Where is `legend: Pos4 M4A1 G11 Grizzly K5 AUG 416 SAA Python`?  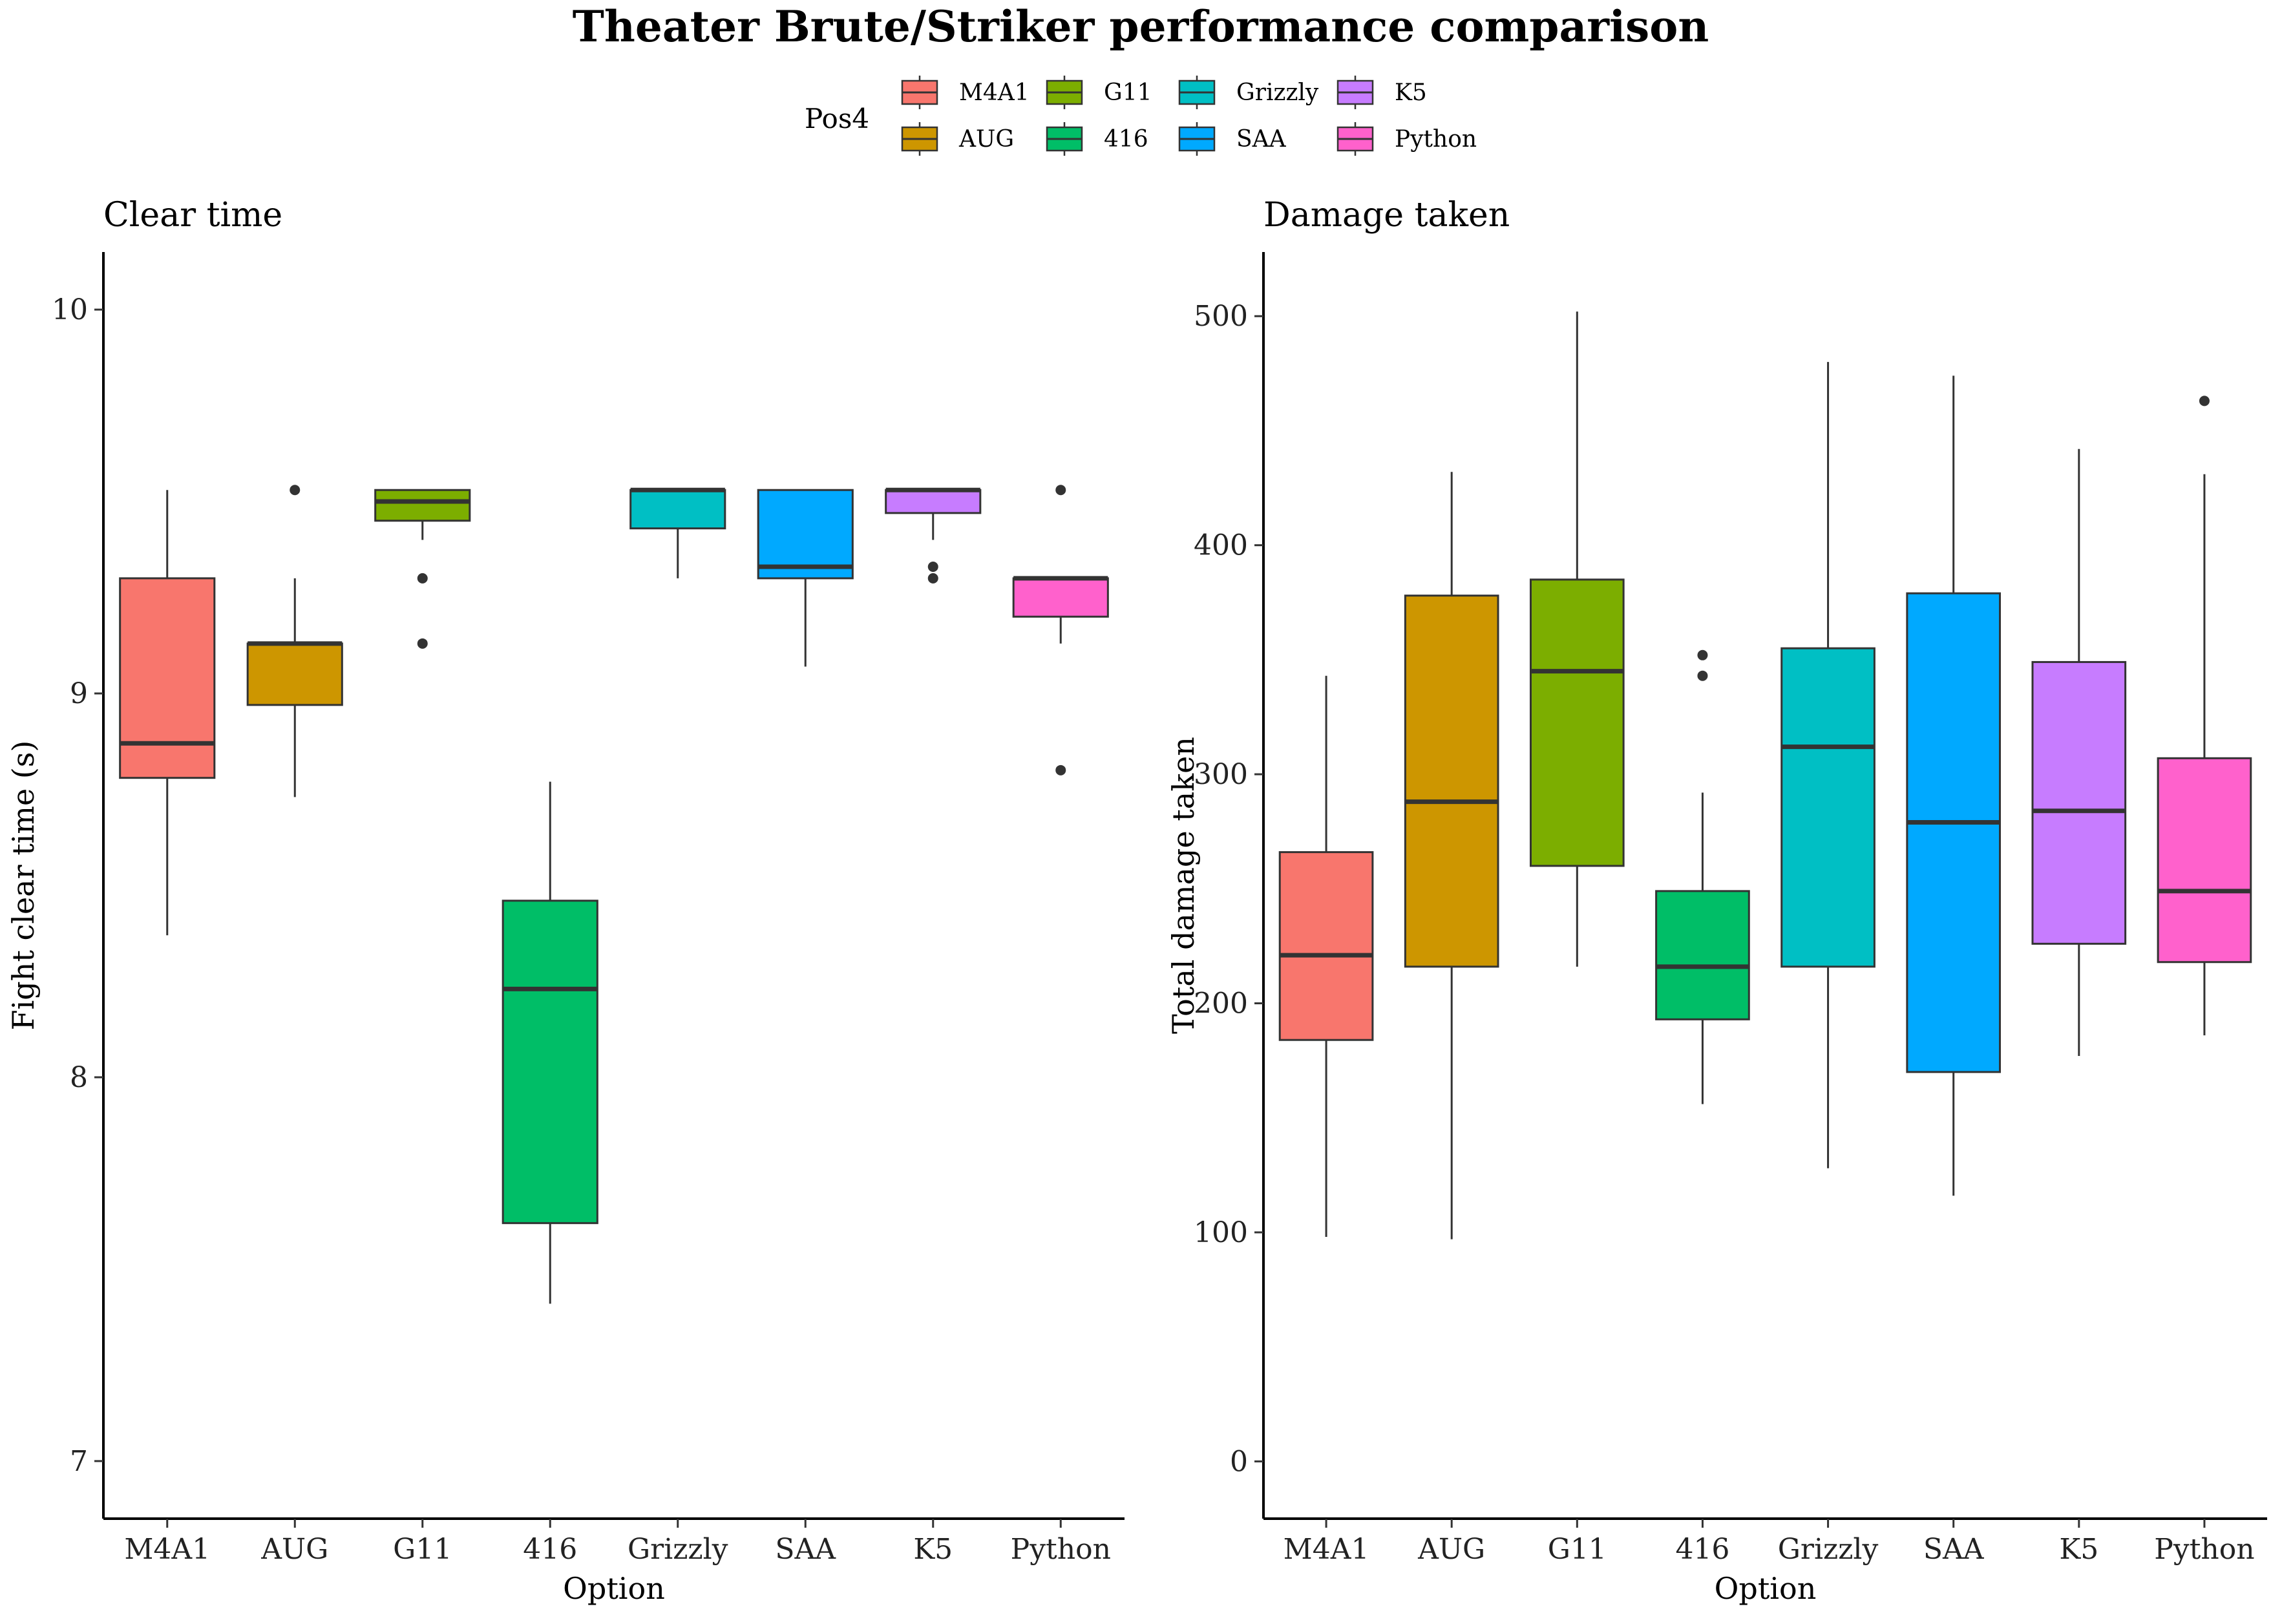
legend: Pos4 M4A1 G11 Grizzly K5 AUG 416 SAA Python is located at coordinates (1141, 116).